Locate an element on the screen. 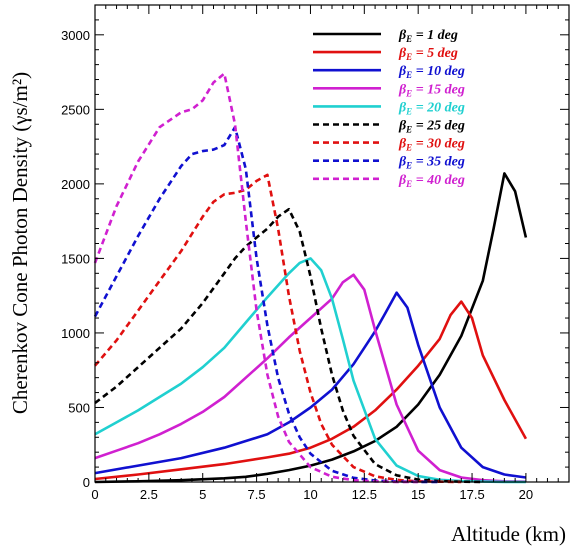 This screenshot has height=550, width=574. x-tick-label: 20 is located at coordinates (526, 494).